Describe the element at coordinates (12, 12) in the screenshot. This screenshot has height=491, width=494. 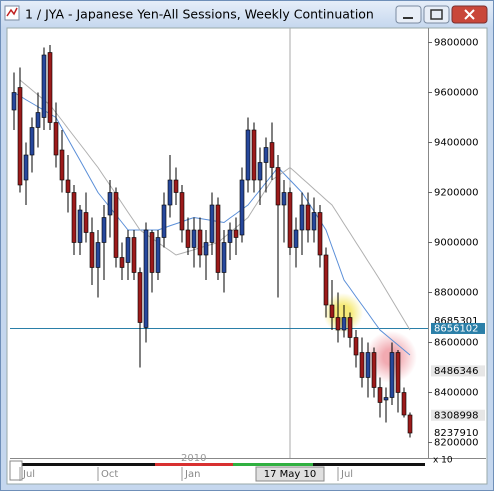
I see `app-icon-glyph` at that location.